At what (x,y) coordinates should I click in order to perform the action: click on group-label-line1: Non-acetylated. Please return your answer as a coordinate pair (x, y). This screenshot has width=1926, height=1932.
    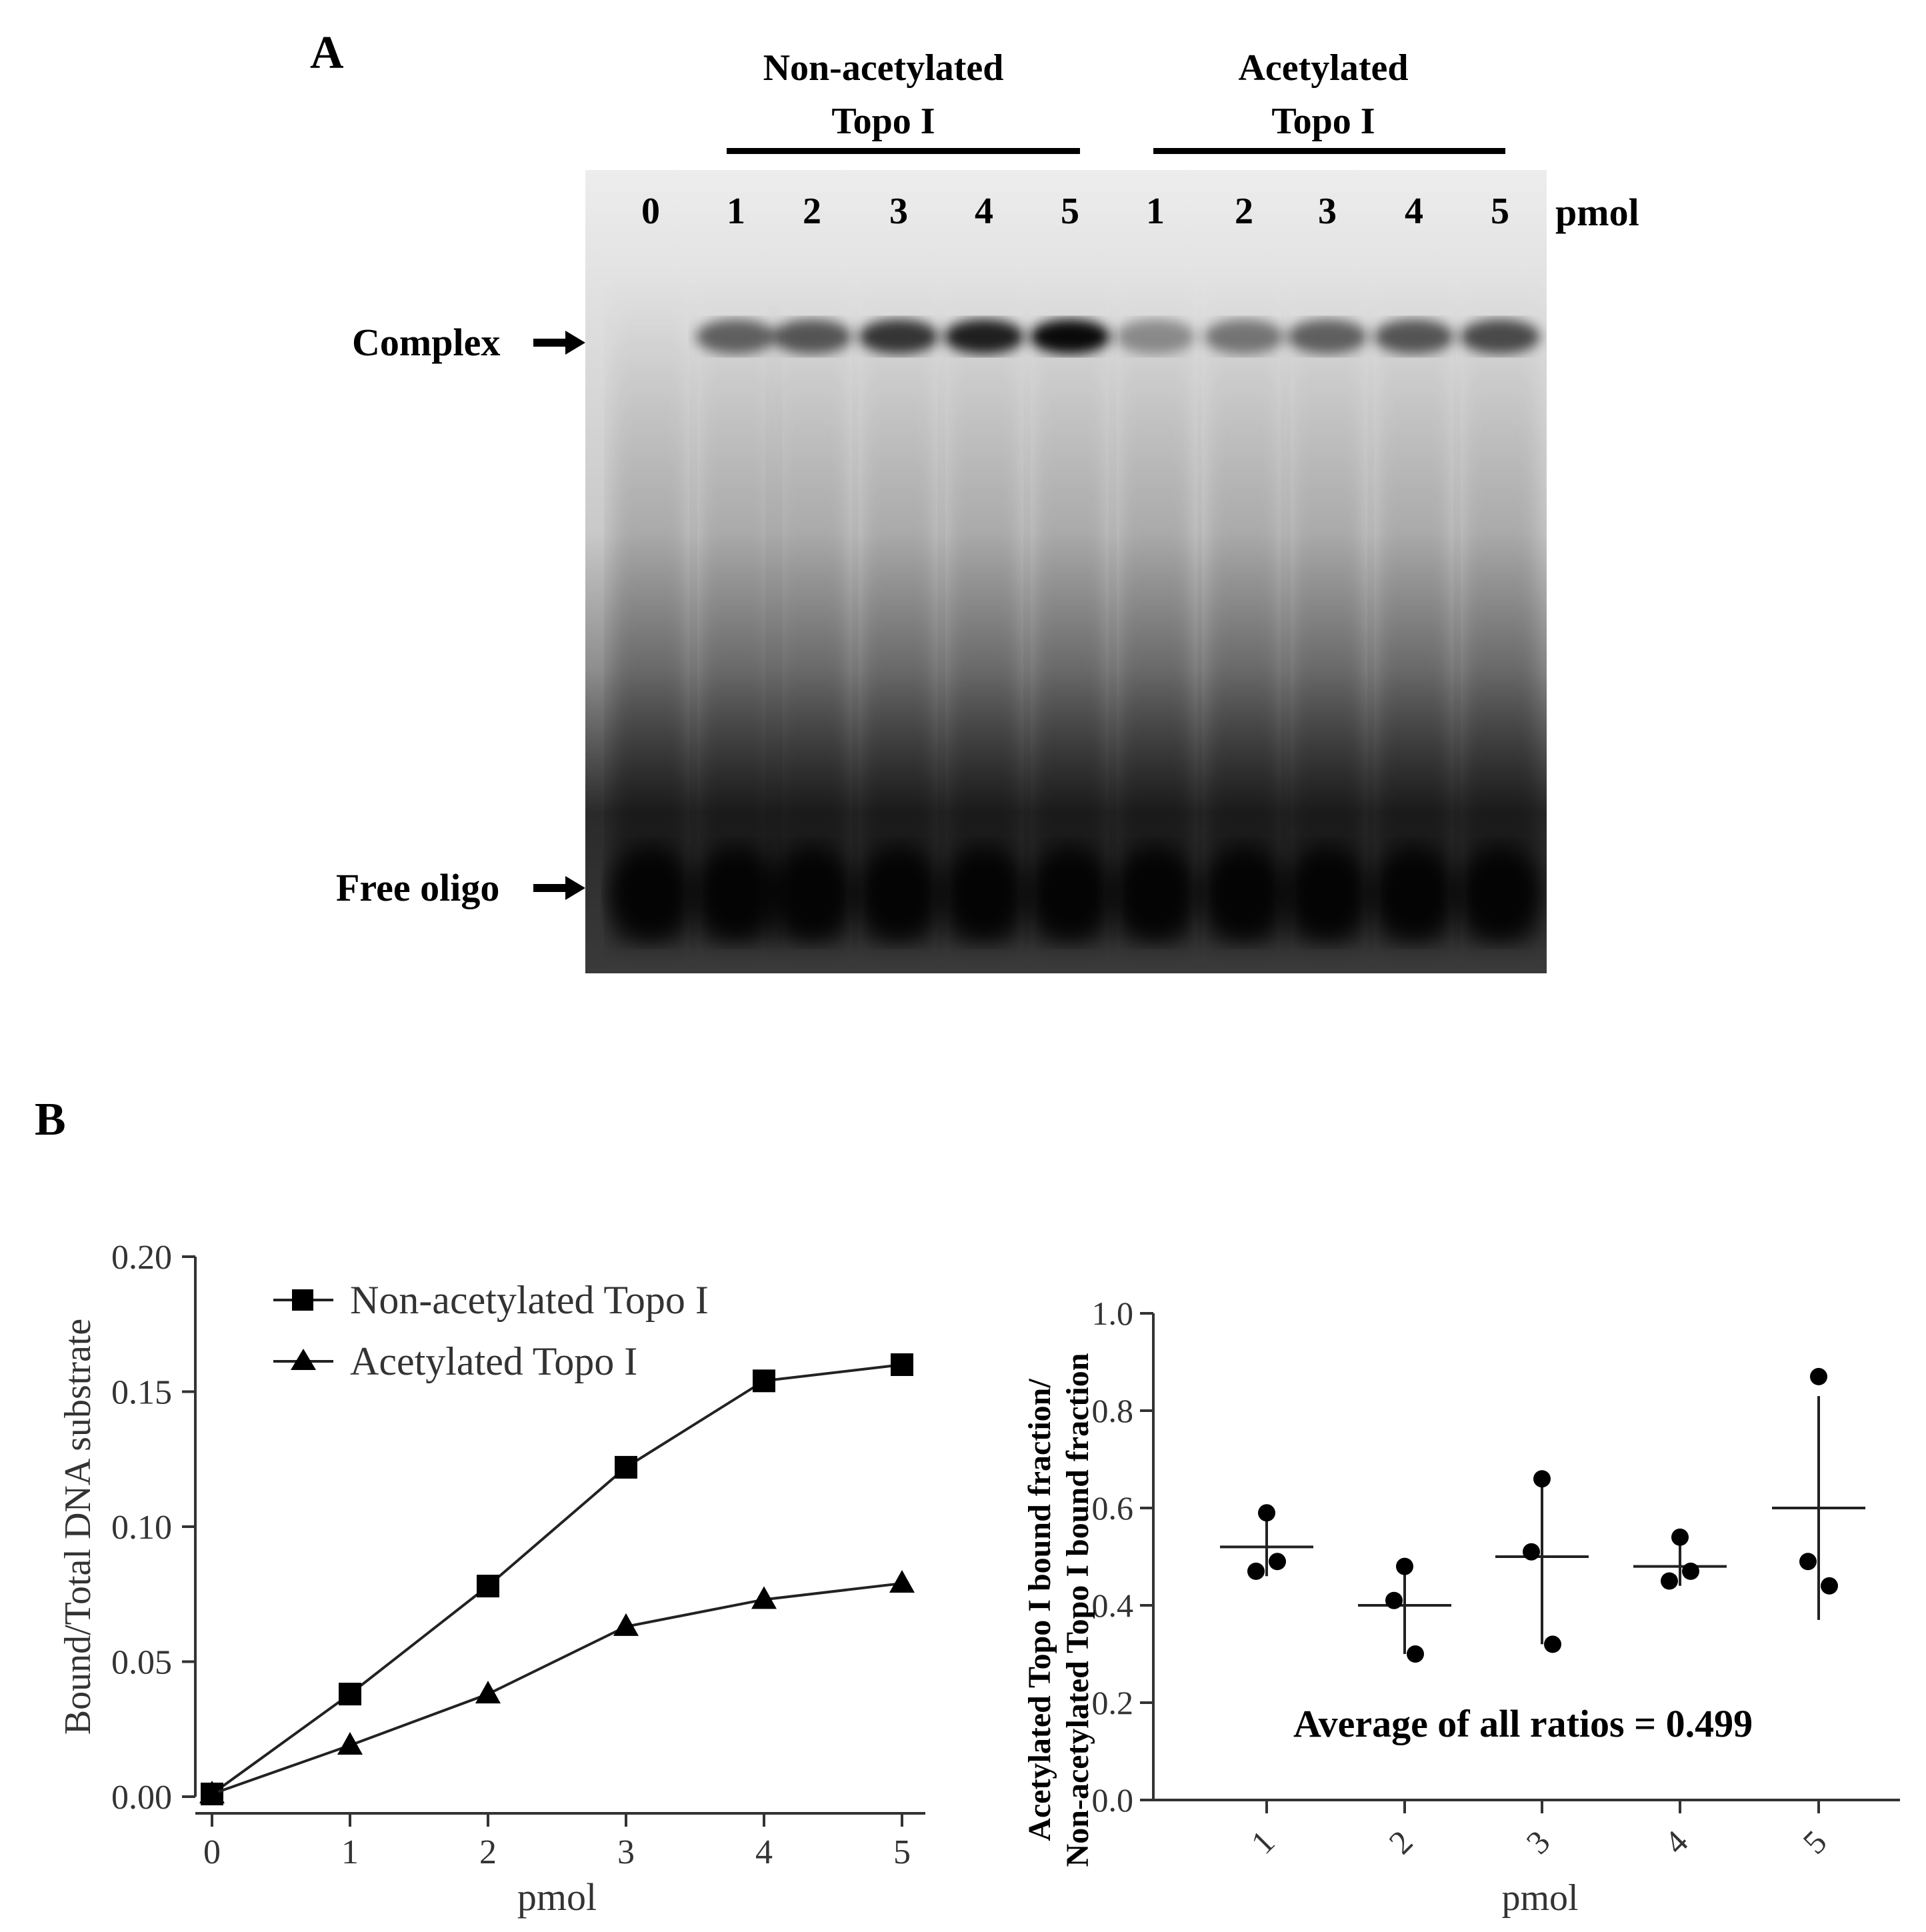
    Looking at the image, I should click on (883, 68).